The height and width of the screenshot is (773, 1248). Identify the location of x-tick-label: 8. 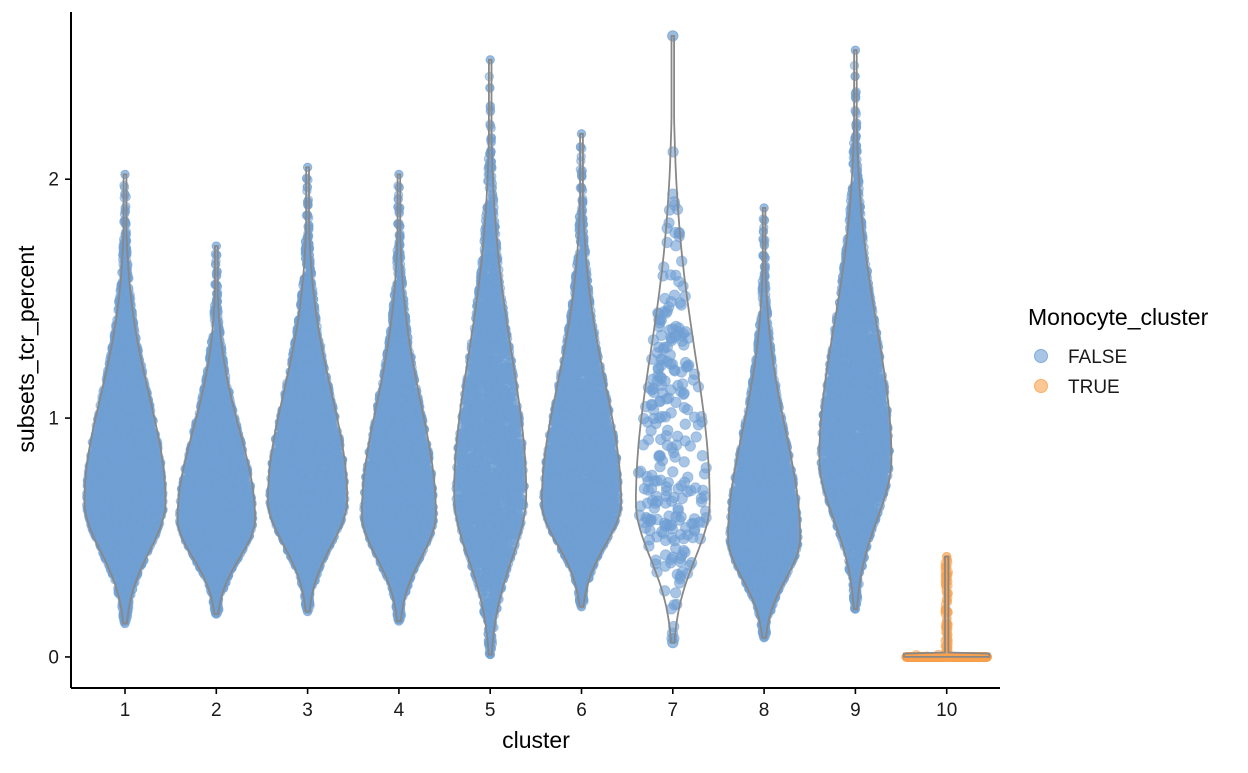
(764, 710).